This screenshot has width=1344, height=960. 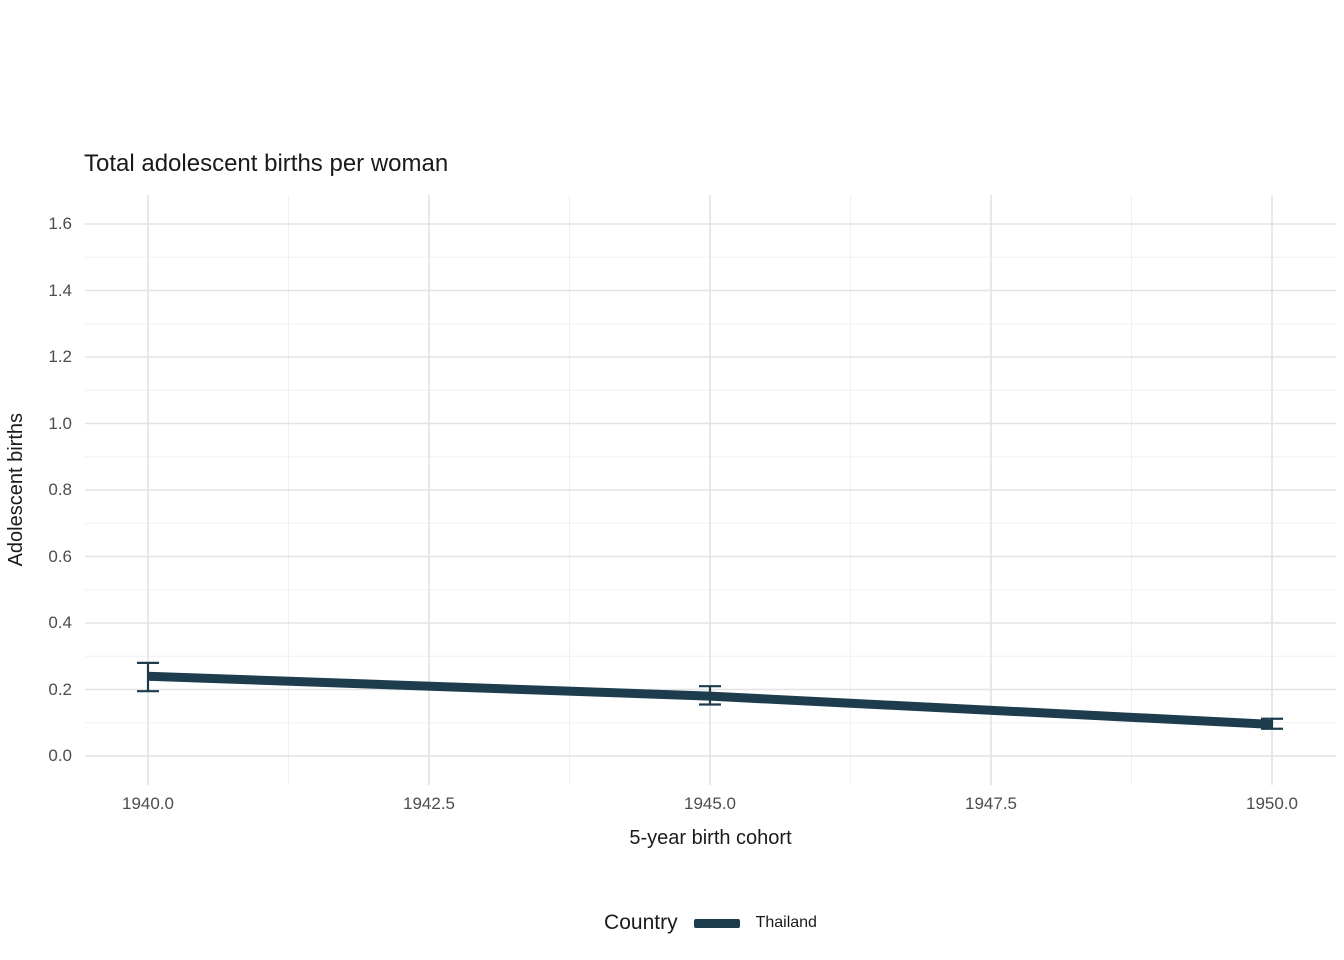 What do you see at coordinates (60, 755) in the screenshot?
I see `y-tick-label: 0.0` at bounding box center [60, 755].